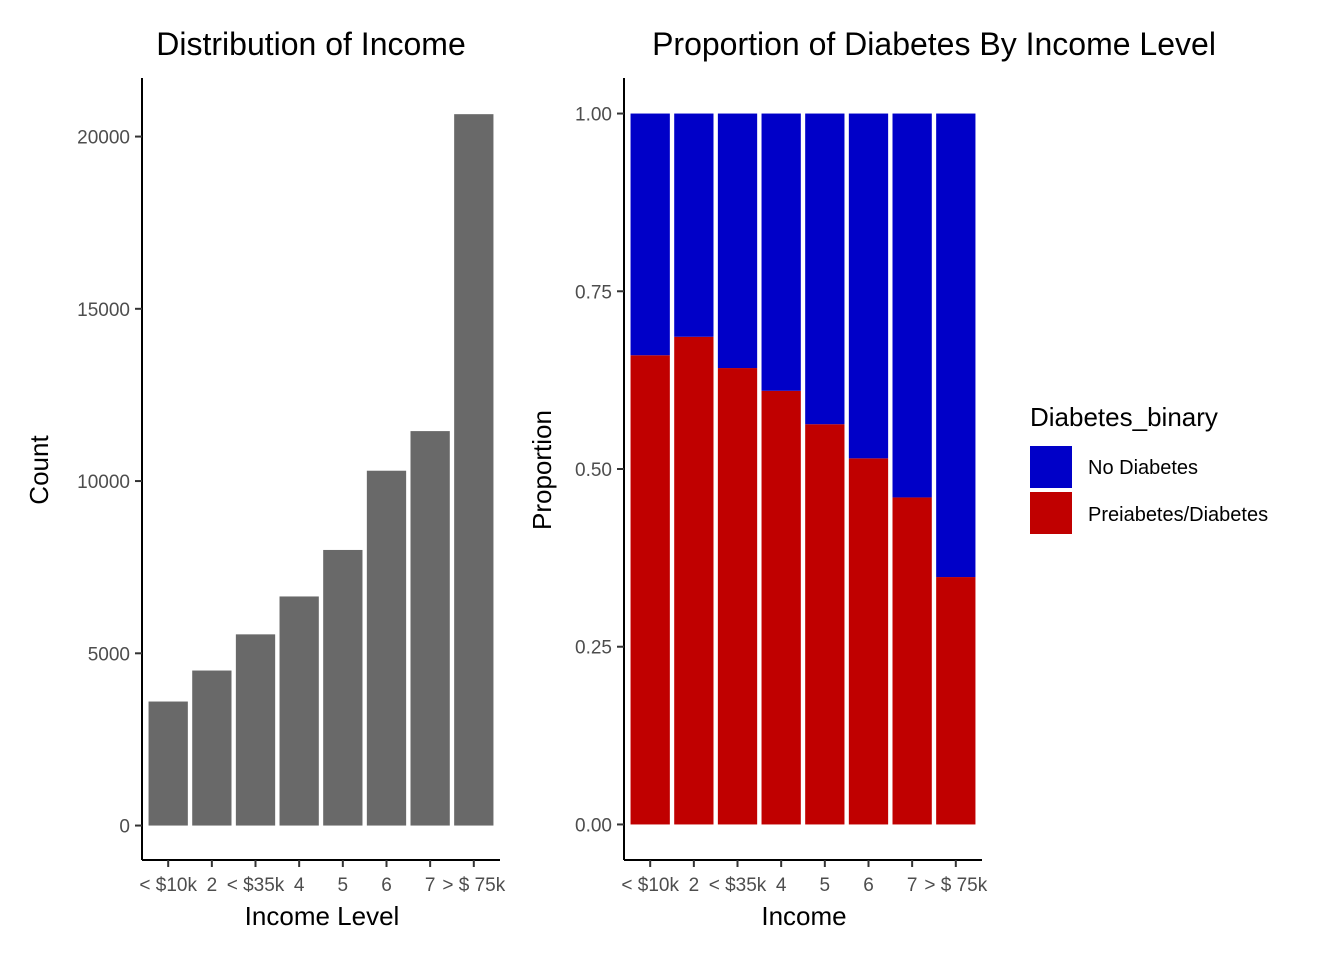 The height and width of the screenshot is (960, 1344). I want to click on legend-swatch-diabetes, so click(1051, 513).